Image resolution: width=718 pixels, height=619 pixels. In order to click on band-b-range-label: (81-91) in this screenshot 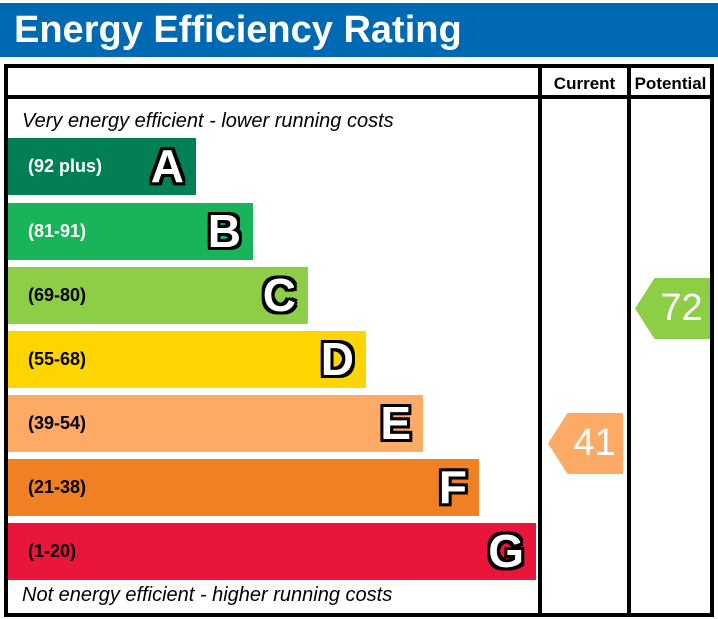, I will do `click(57, 231)`.